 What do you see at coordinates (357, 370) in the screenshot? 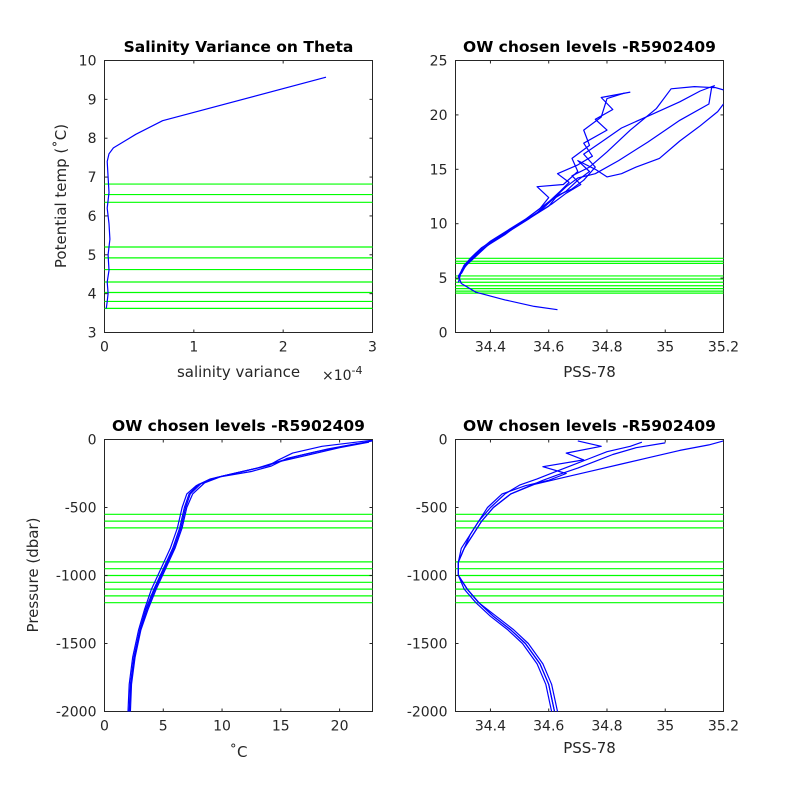
I see `x-exponent-power: -4` at bounding box center [357, 370].